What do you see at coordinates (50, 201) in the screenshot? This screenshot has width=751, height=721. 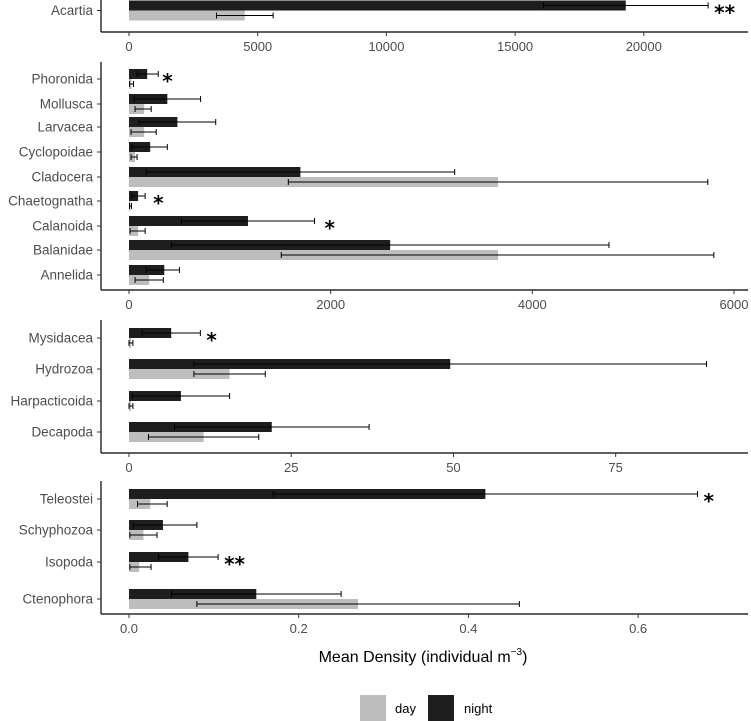 I see `category-label-chaetognatha: Chaetognatha` at bounding box center [50, 201].